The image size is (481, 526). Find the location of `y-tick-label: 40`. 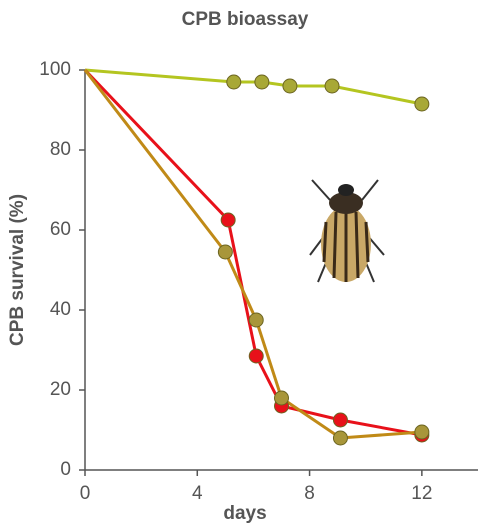

y-tick-label: 40 is located at coordinates (60, 309).